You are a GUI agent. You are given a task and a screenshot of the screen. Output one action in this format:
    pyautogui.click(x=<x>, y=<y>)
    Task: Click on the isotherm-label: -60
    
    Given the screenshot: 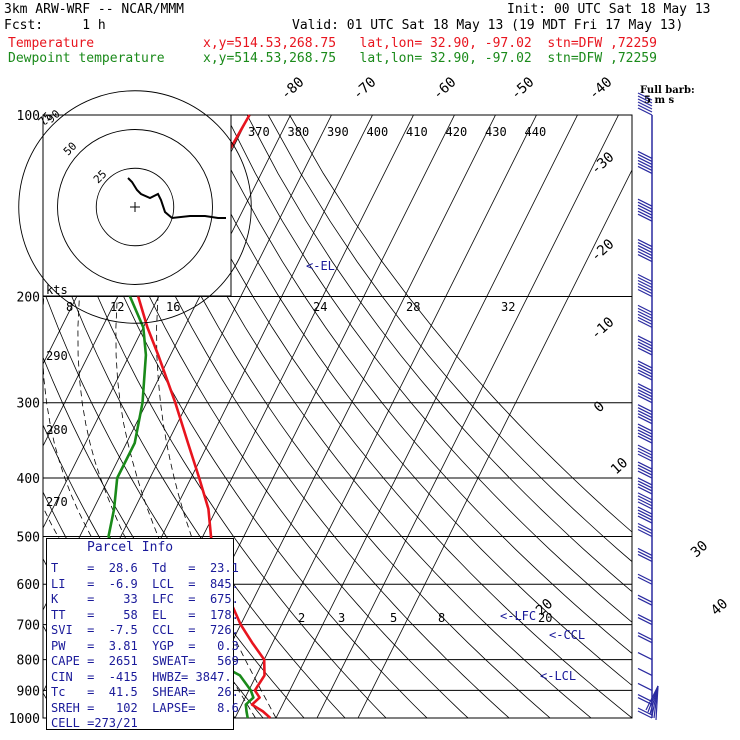 What is the action you would take?
    pyautogui.click(x=445, y=88)
    